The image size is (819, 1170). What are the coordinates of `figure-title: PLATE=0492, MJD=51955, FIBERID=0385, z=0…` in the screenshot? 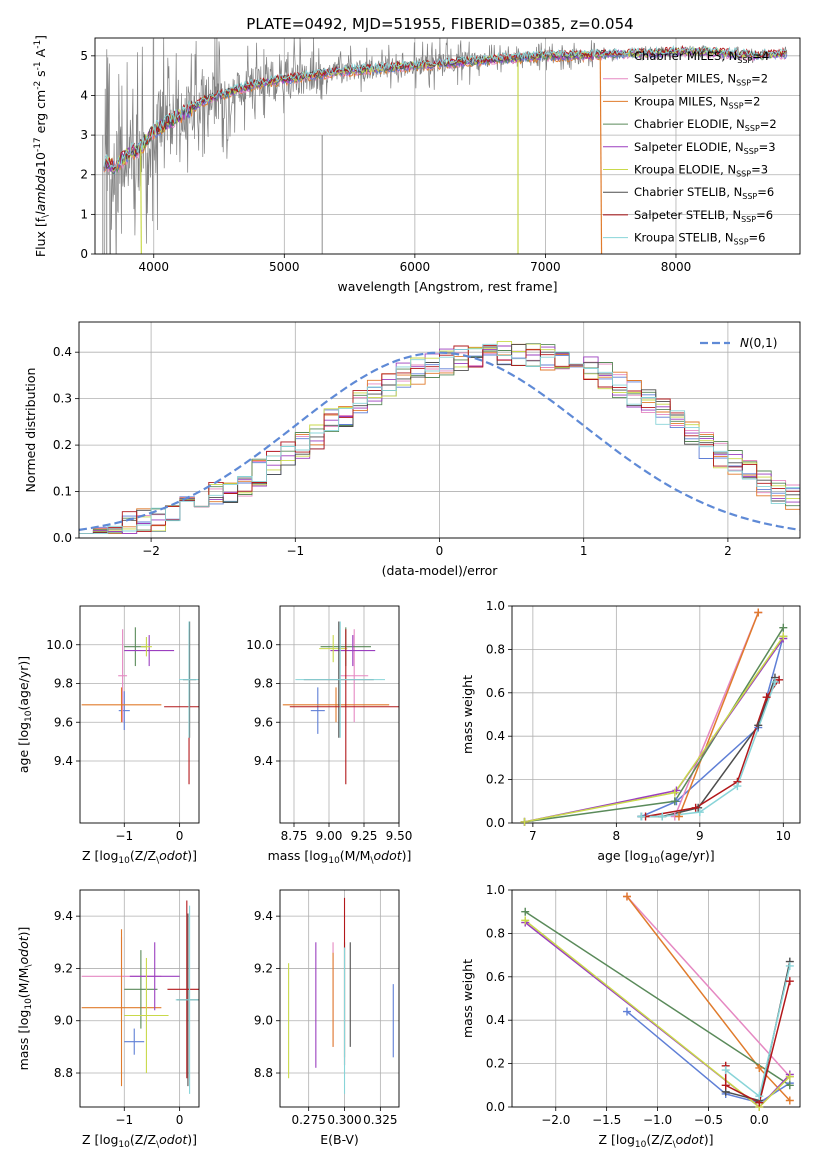 It's located at (439, 24).